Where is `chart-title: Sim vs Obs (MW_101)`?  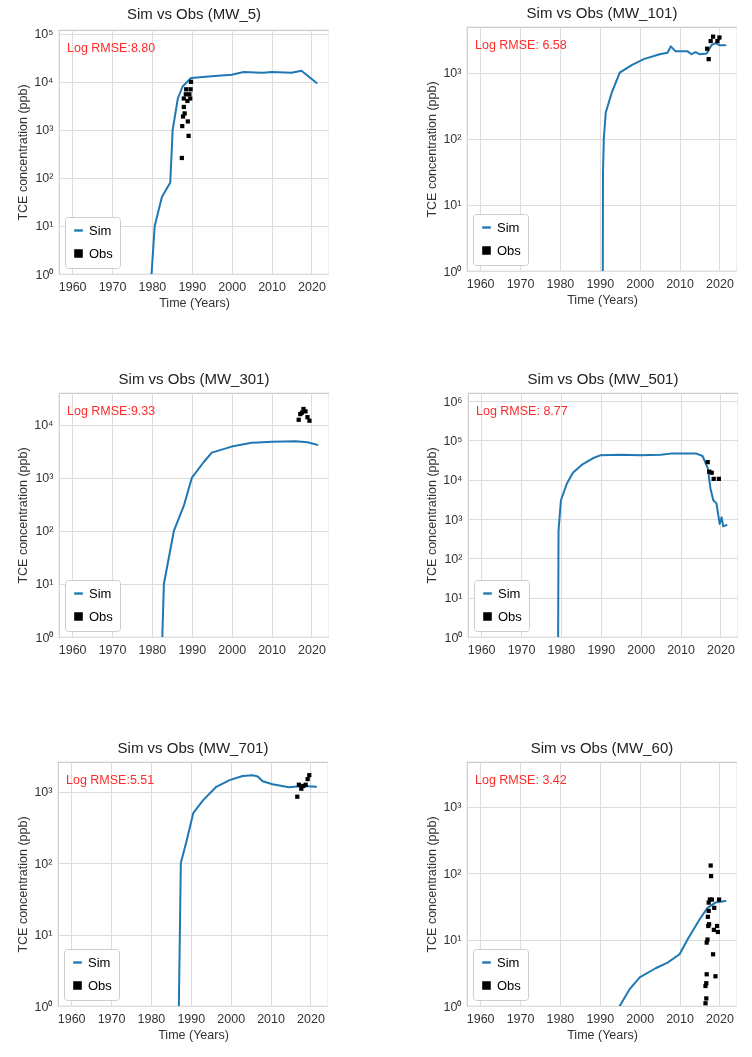
chart-title: Sim vs Obs (MW_101) is located at coordinates (602, 12).